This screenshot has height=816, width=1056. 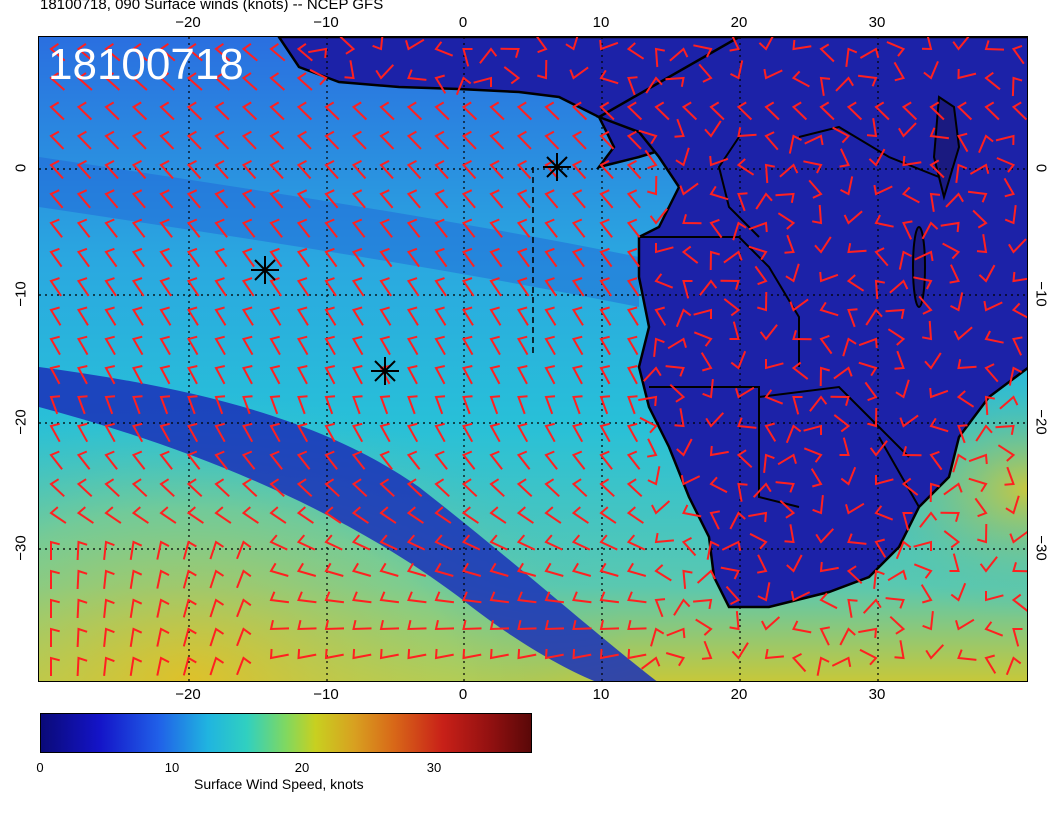 I want to click on lon-tick-top: −20, so click(x=188, y=22).